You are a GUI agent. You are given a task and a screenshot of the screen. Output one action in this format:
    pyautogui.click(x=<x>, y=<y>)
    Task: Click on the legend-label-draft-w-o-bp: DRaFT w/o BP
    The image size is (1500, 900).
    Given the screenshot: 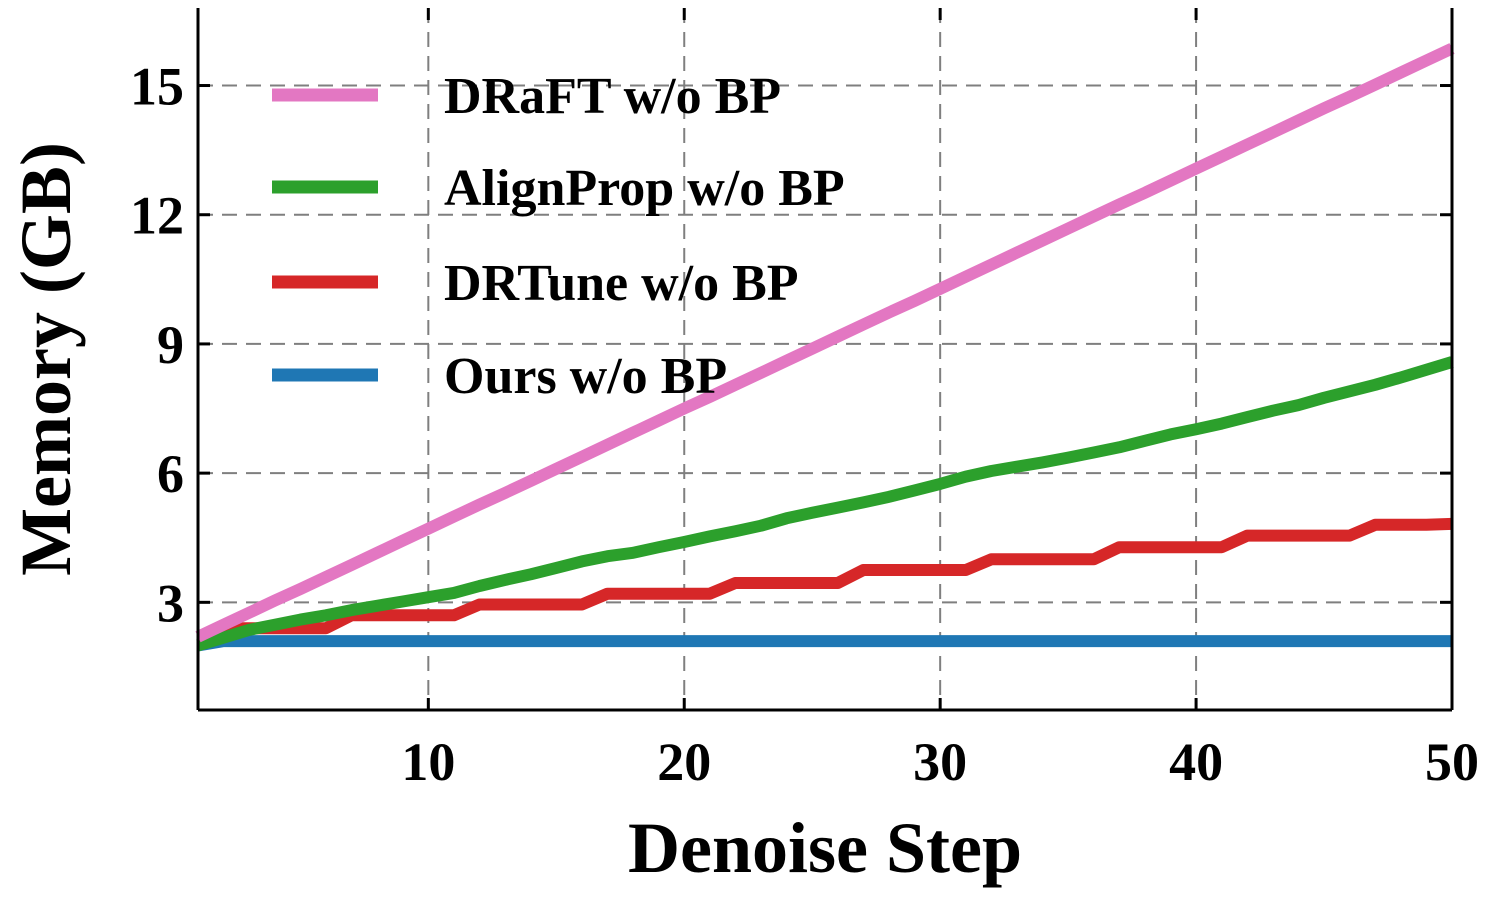 What is the action you would take?
    pyautogui.click(x=612, y=96)
    